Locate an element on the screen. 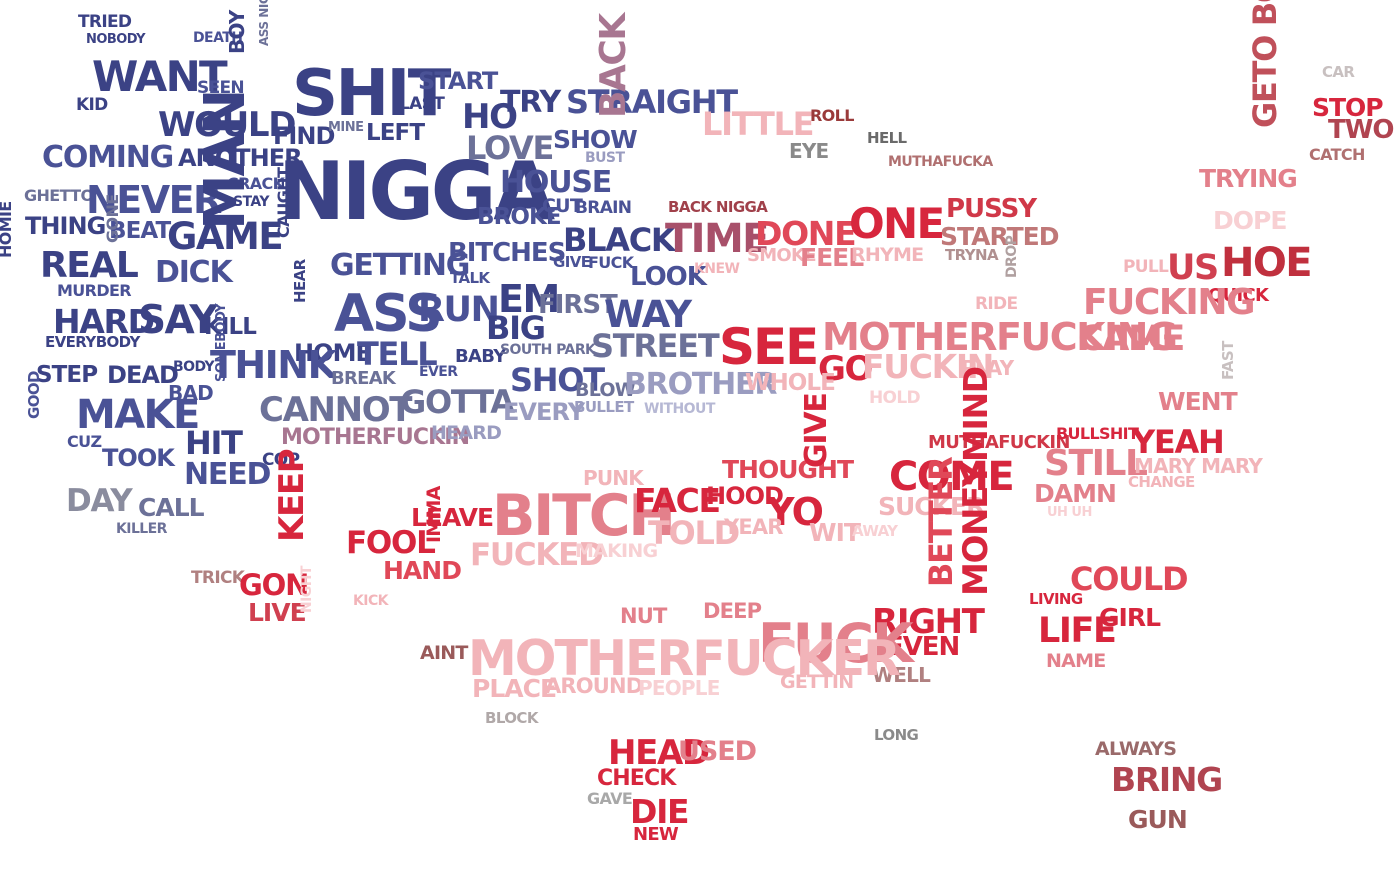  word-night: NIGHT is located at coordinates (307, 589).